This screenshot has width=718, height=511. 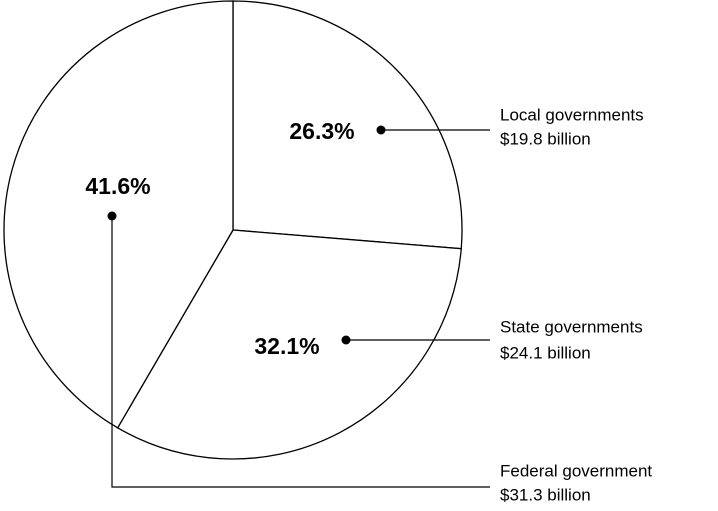 What do you see at coordinates (545, 494) in the screenshot?
I see `amount-label: $31.3 billion` at bounding box center [545, 494].